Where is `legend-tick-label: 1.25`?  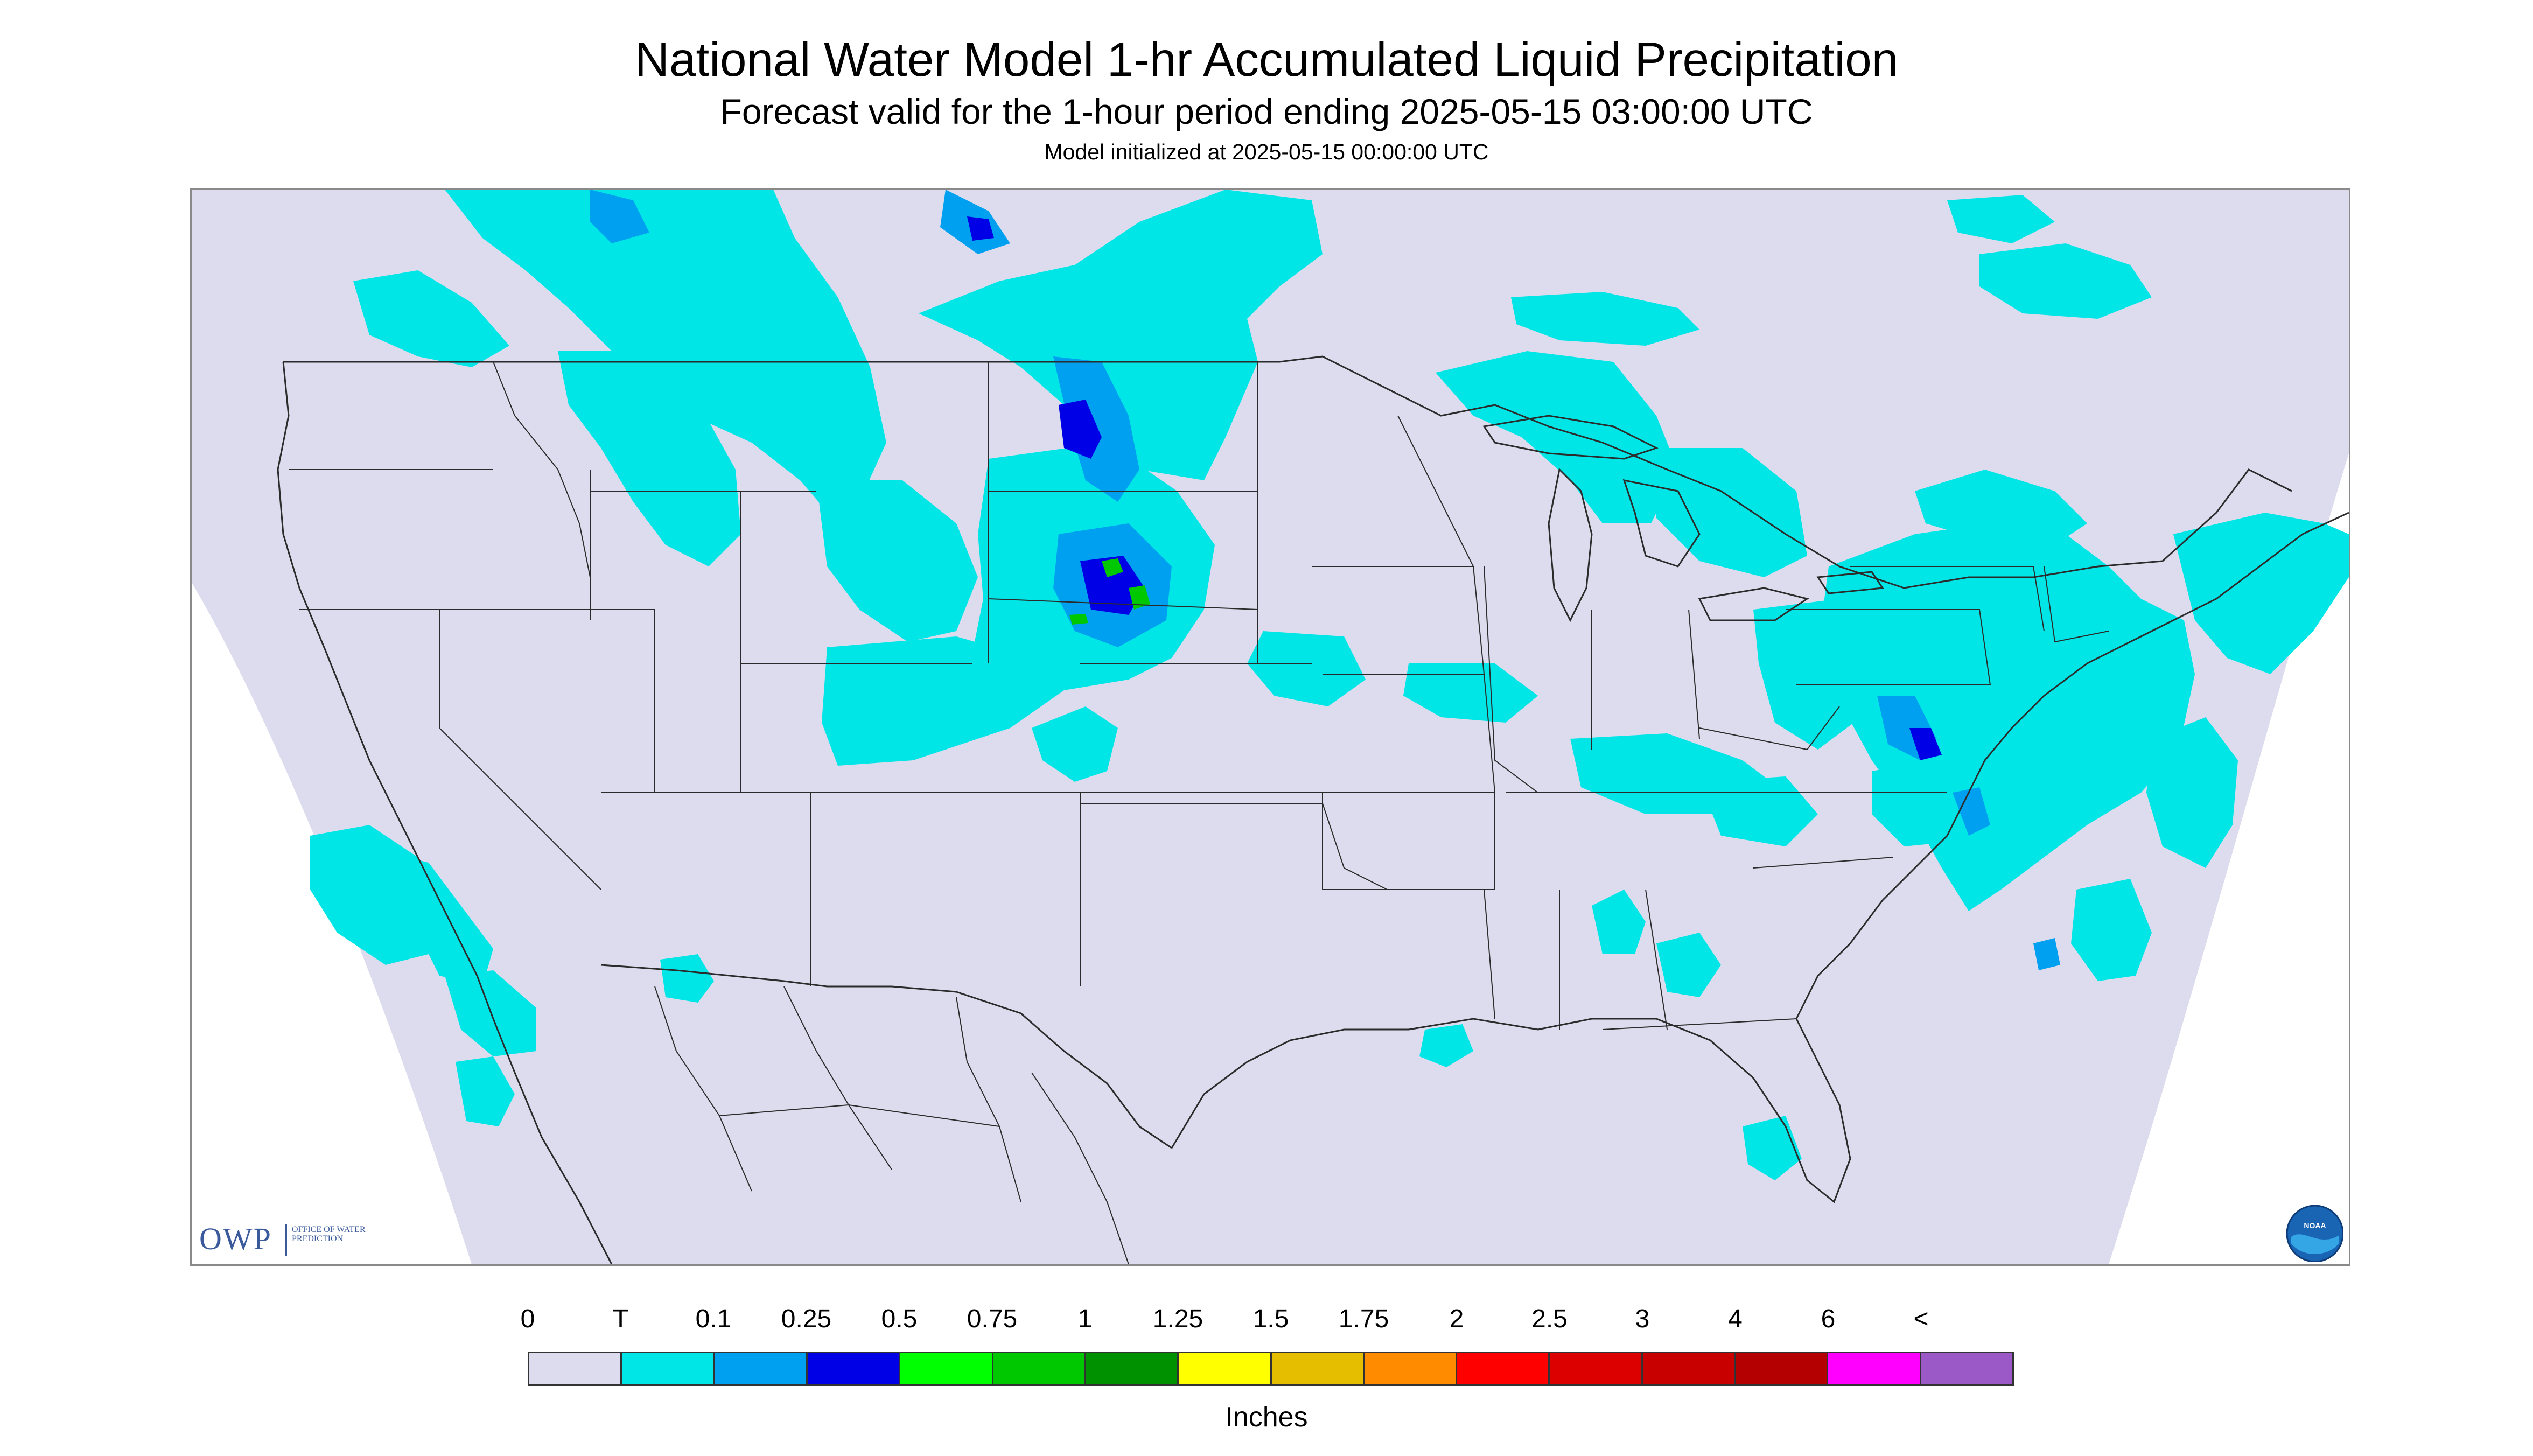
legend-tick-label: 1.25 is located at coordinates (1177, 1319).